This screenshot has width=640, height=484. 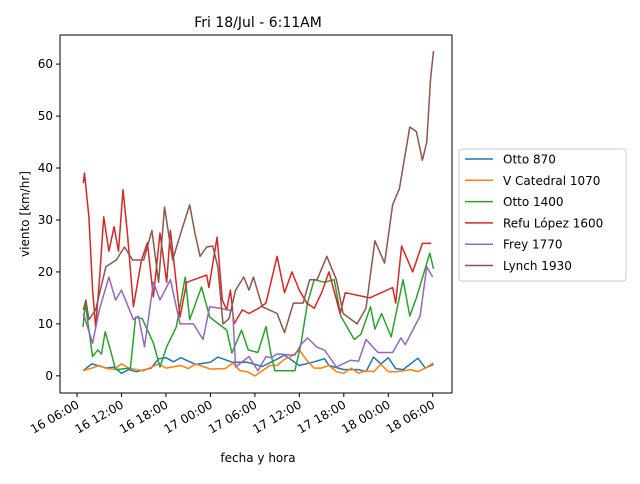 I want to click on legend-label: V Catedral 1070, so click(x=551, y=181).